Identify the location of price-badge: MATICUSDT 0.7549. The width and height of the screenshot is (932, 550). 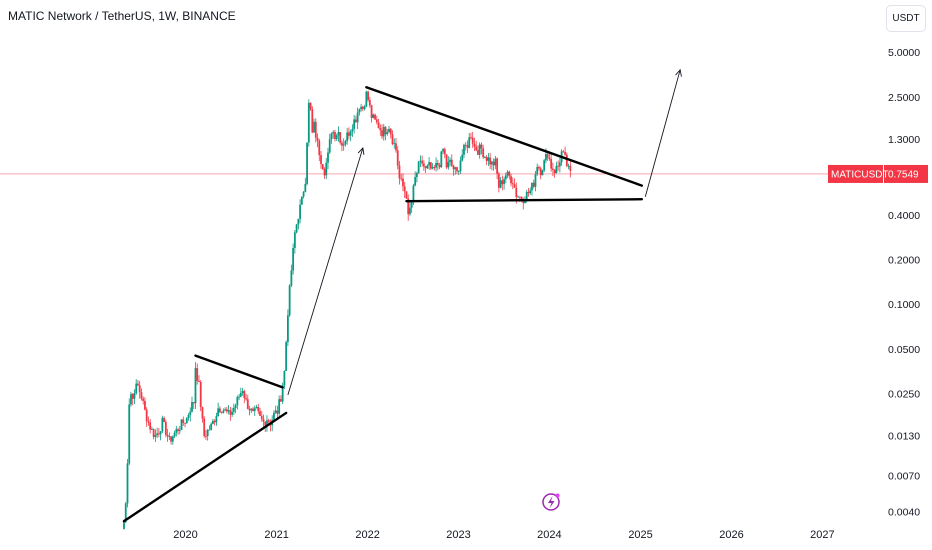
(878, 173).